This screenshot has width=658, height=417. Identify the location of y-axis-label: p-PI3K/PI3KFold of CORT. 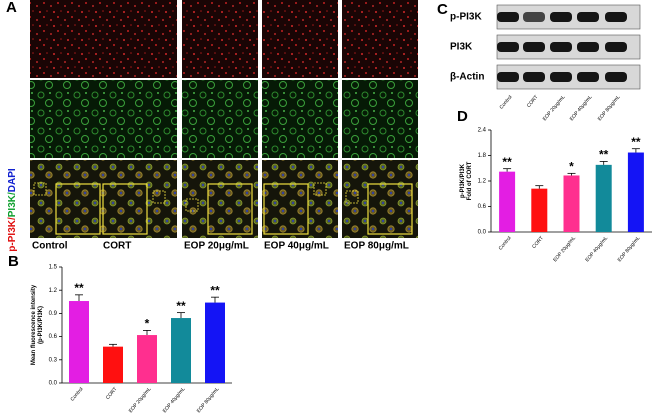
(466, 180).